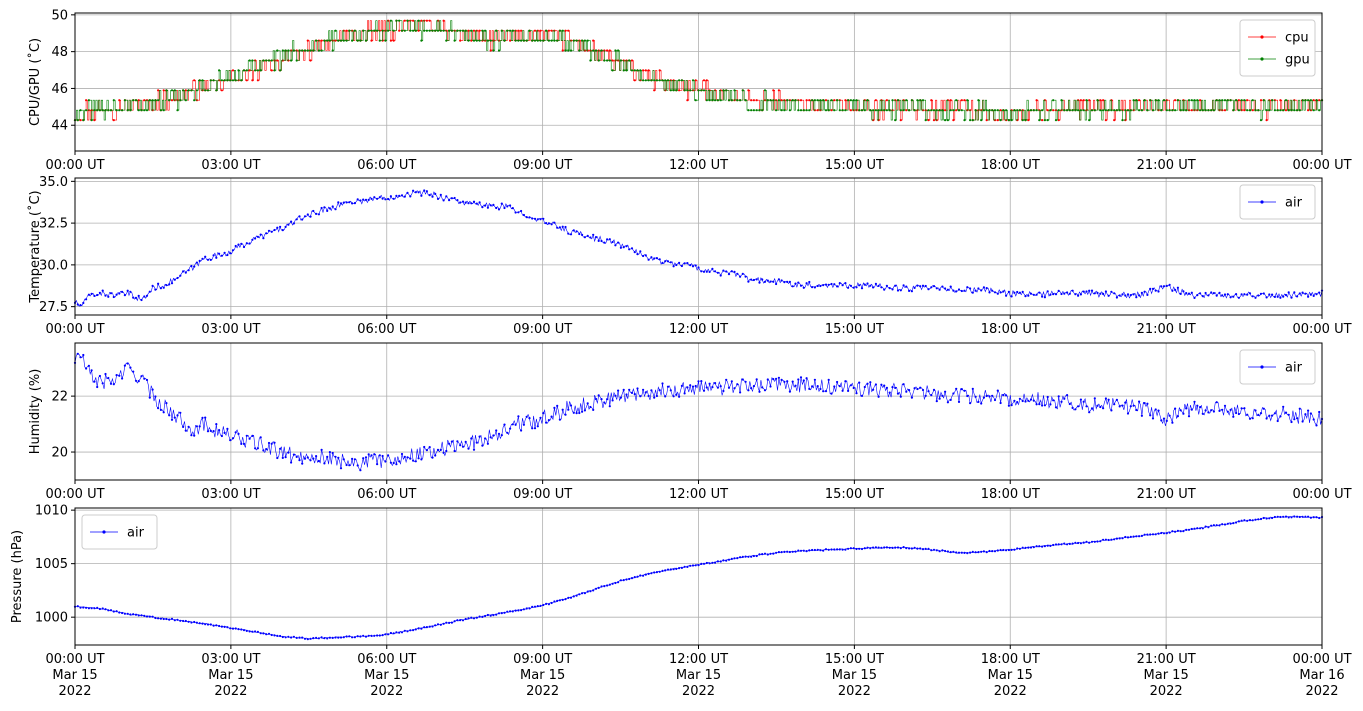  What do you see at coordinates (74, 165) in the screenshot?
I see `x-tick-label: 00:00 UT` at bounding box center [74, 165].